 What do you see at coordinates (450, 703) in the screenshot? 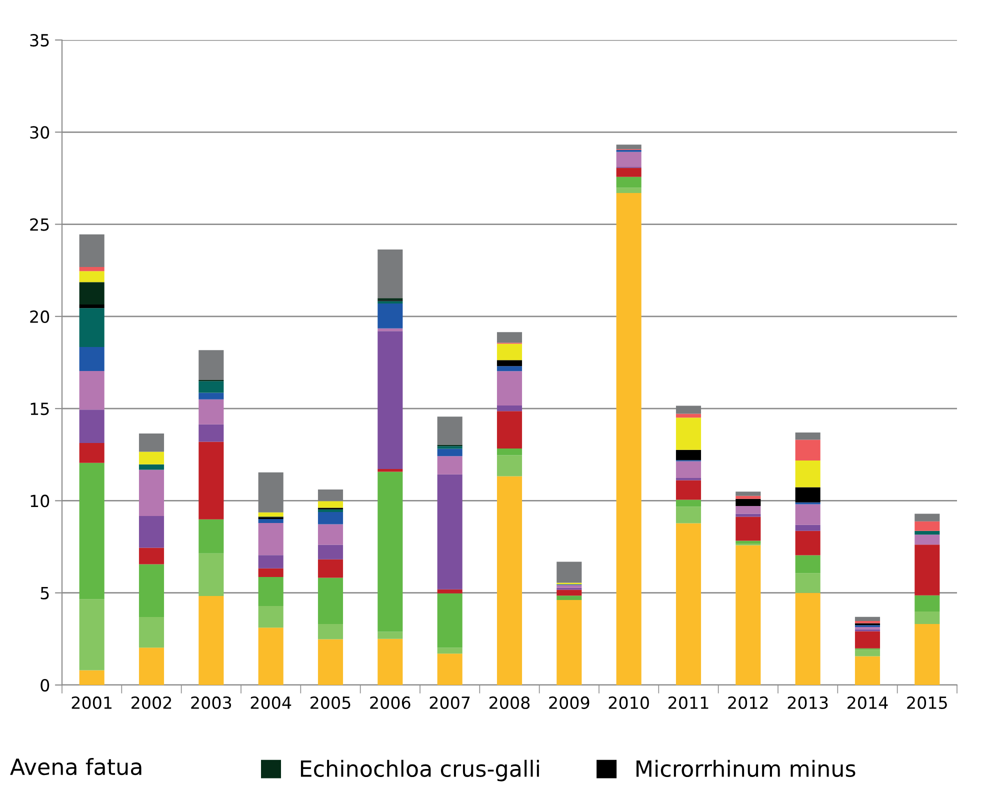
I see `x-tick-label: 2007` at bounding box center [450, 703].